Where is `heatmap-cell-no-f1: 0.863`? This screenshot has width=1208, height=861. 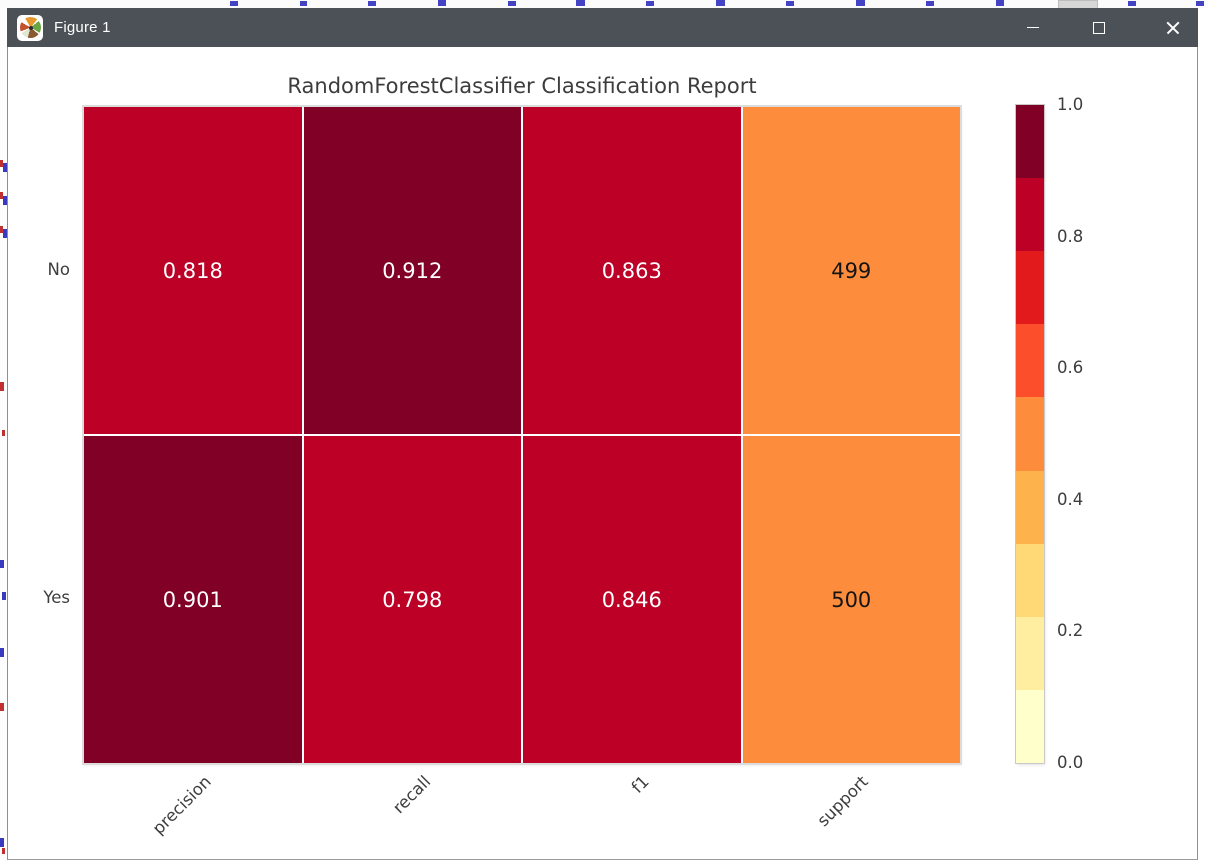 heatmap-cell-no-f1: 0.863 is located at coordinates (632, 270).